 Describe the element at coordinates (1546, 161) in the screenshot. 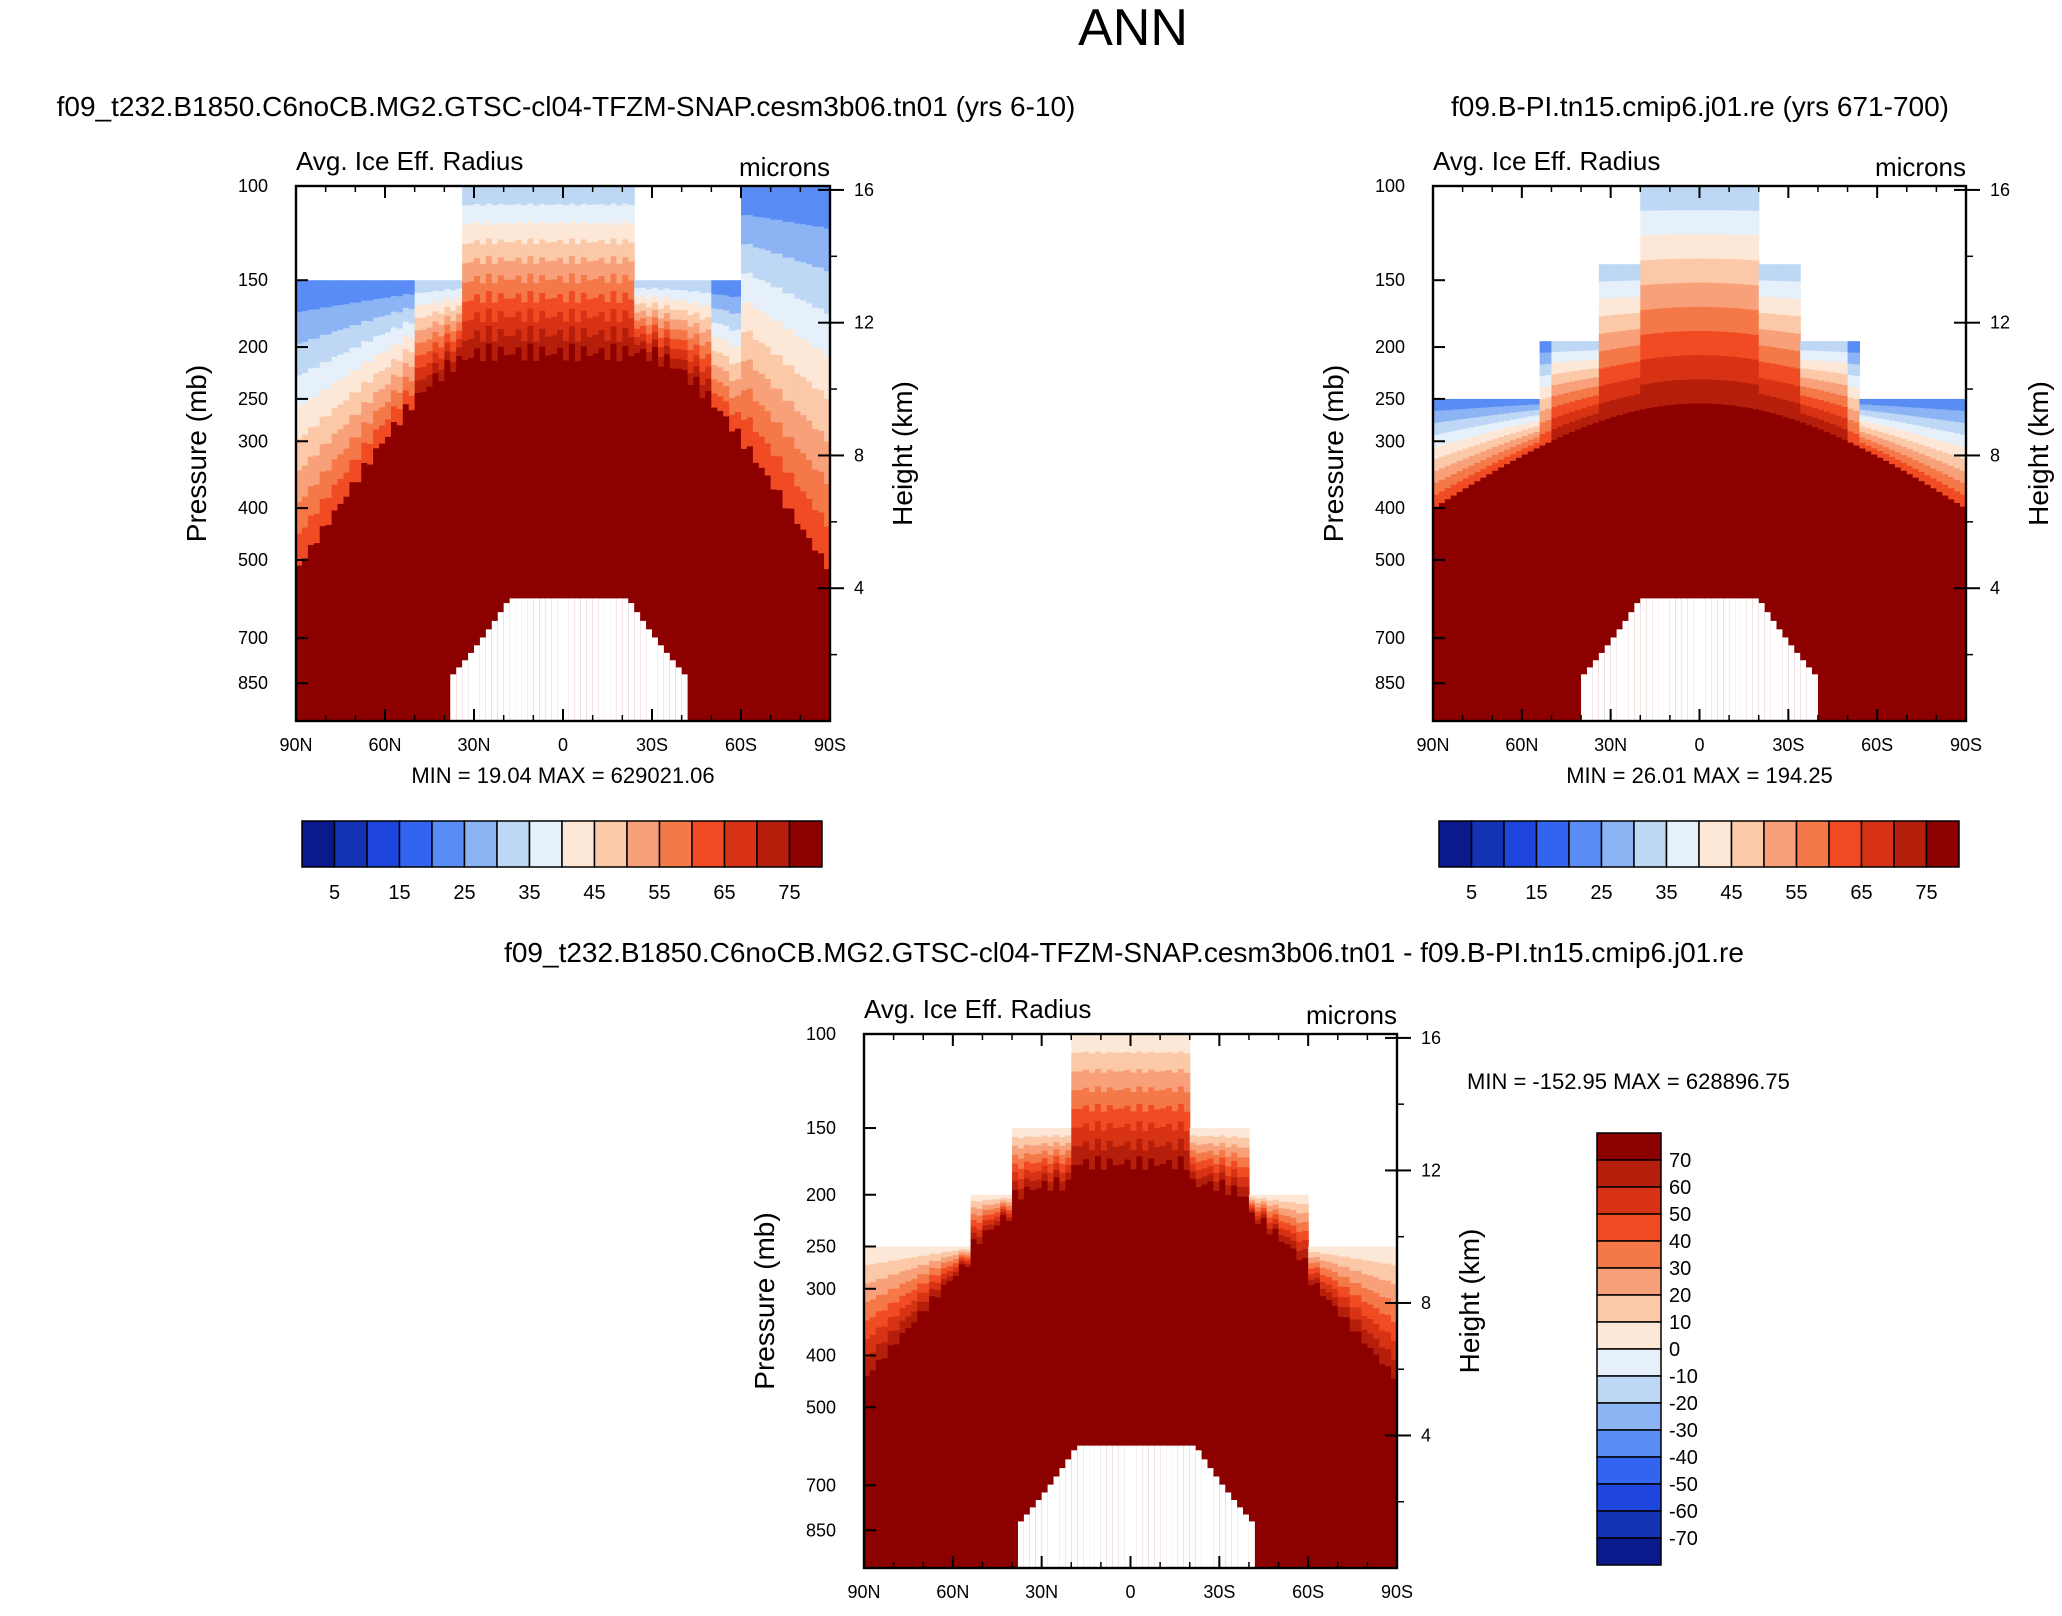

I see `field-label: Avg. Ice Eff. Radius` at that location.